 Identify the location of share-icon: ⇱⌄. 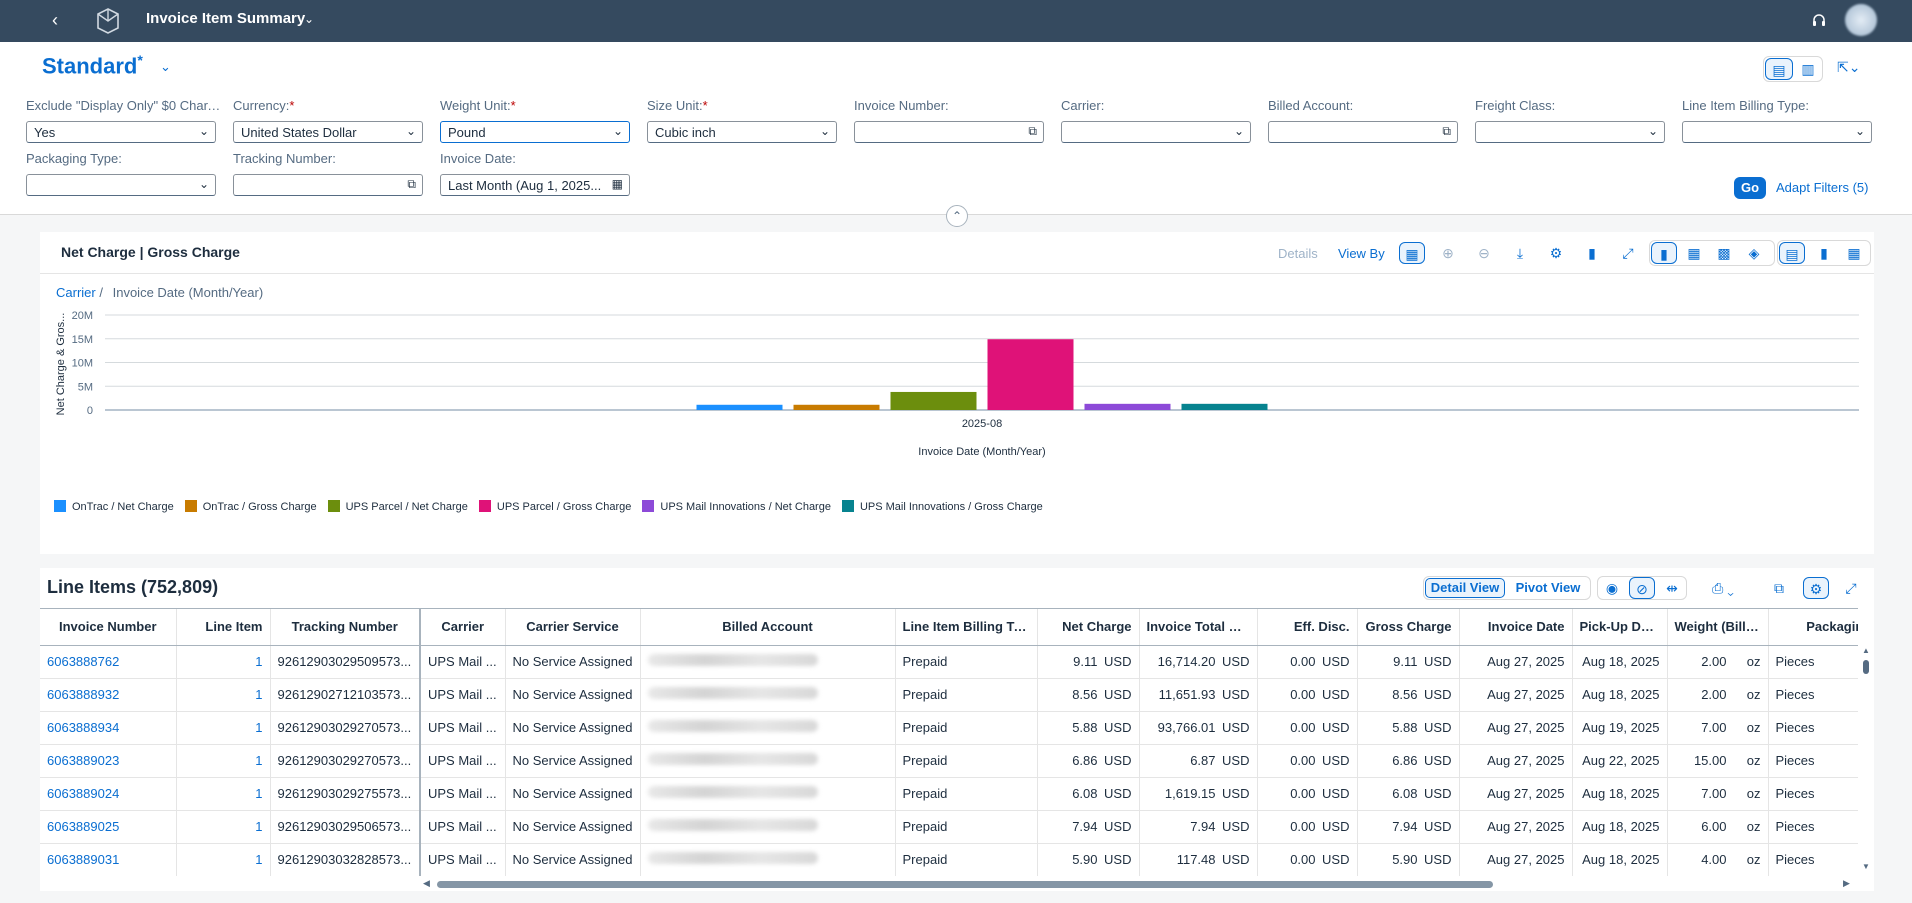
(1849, 67).